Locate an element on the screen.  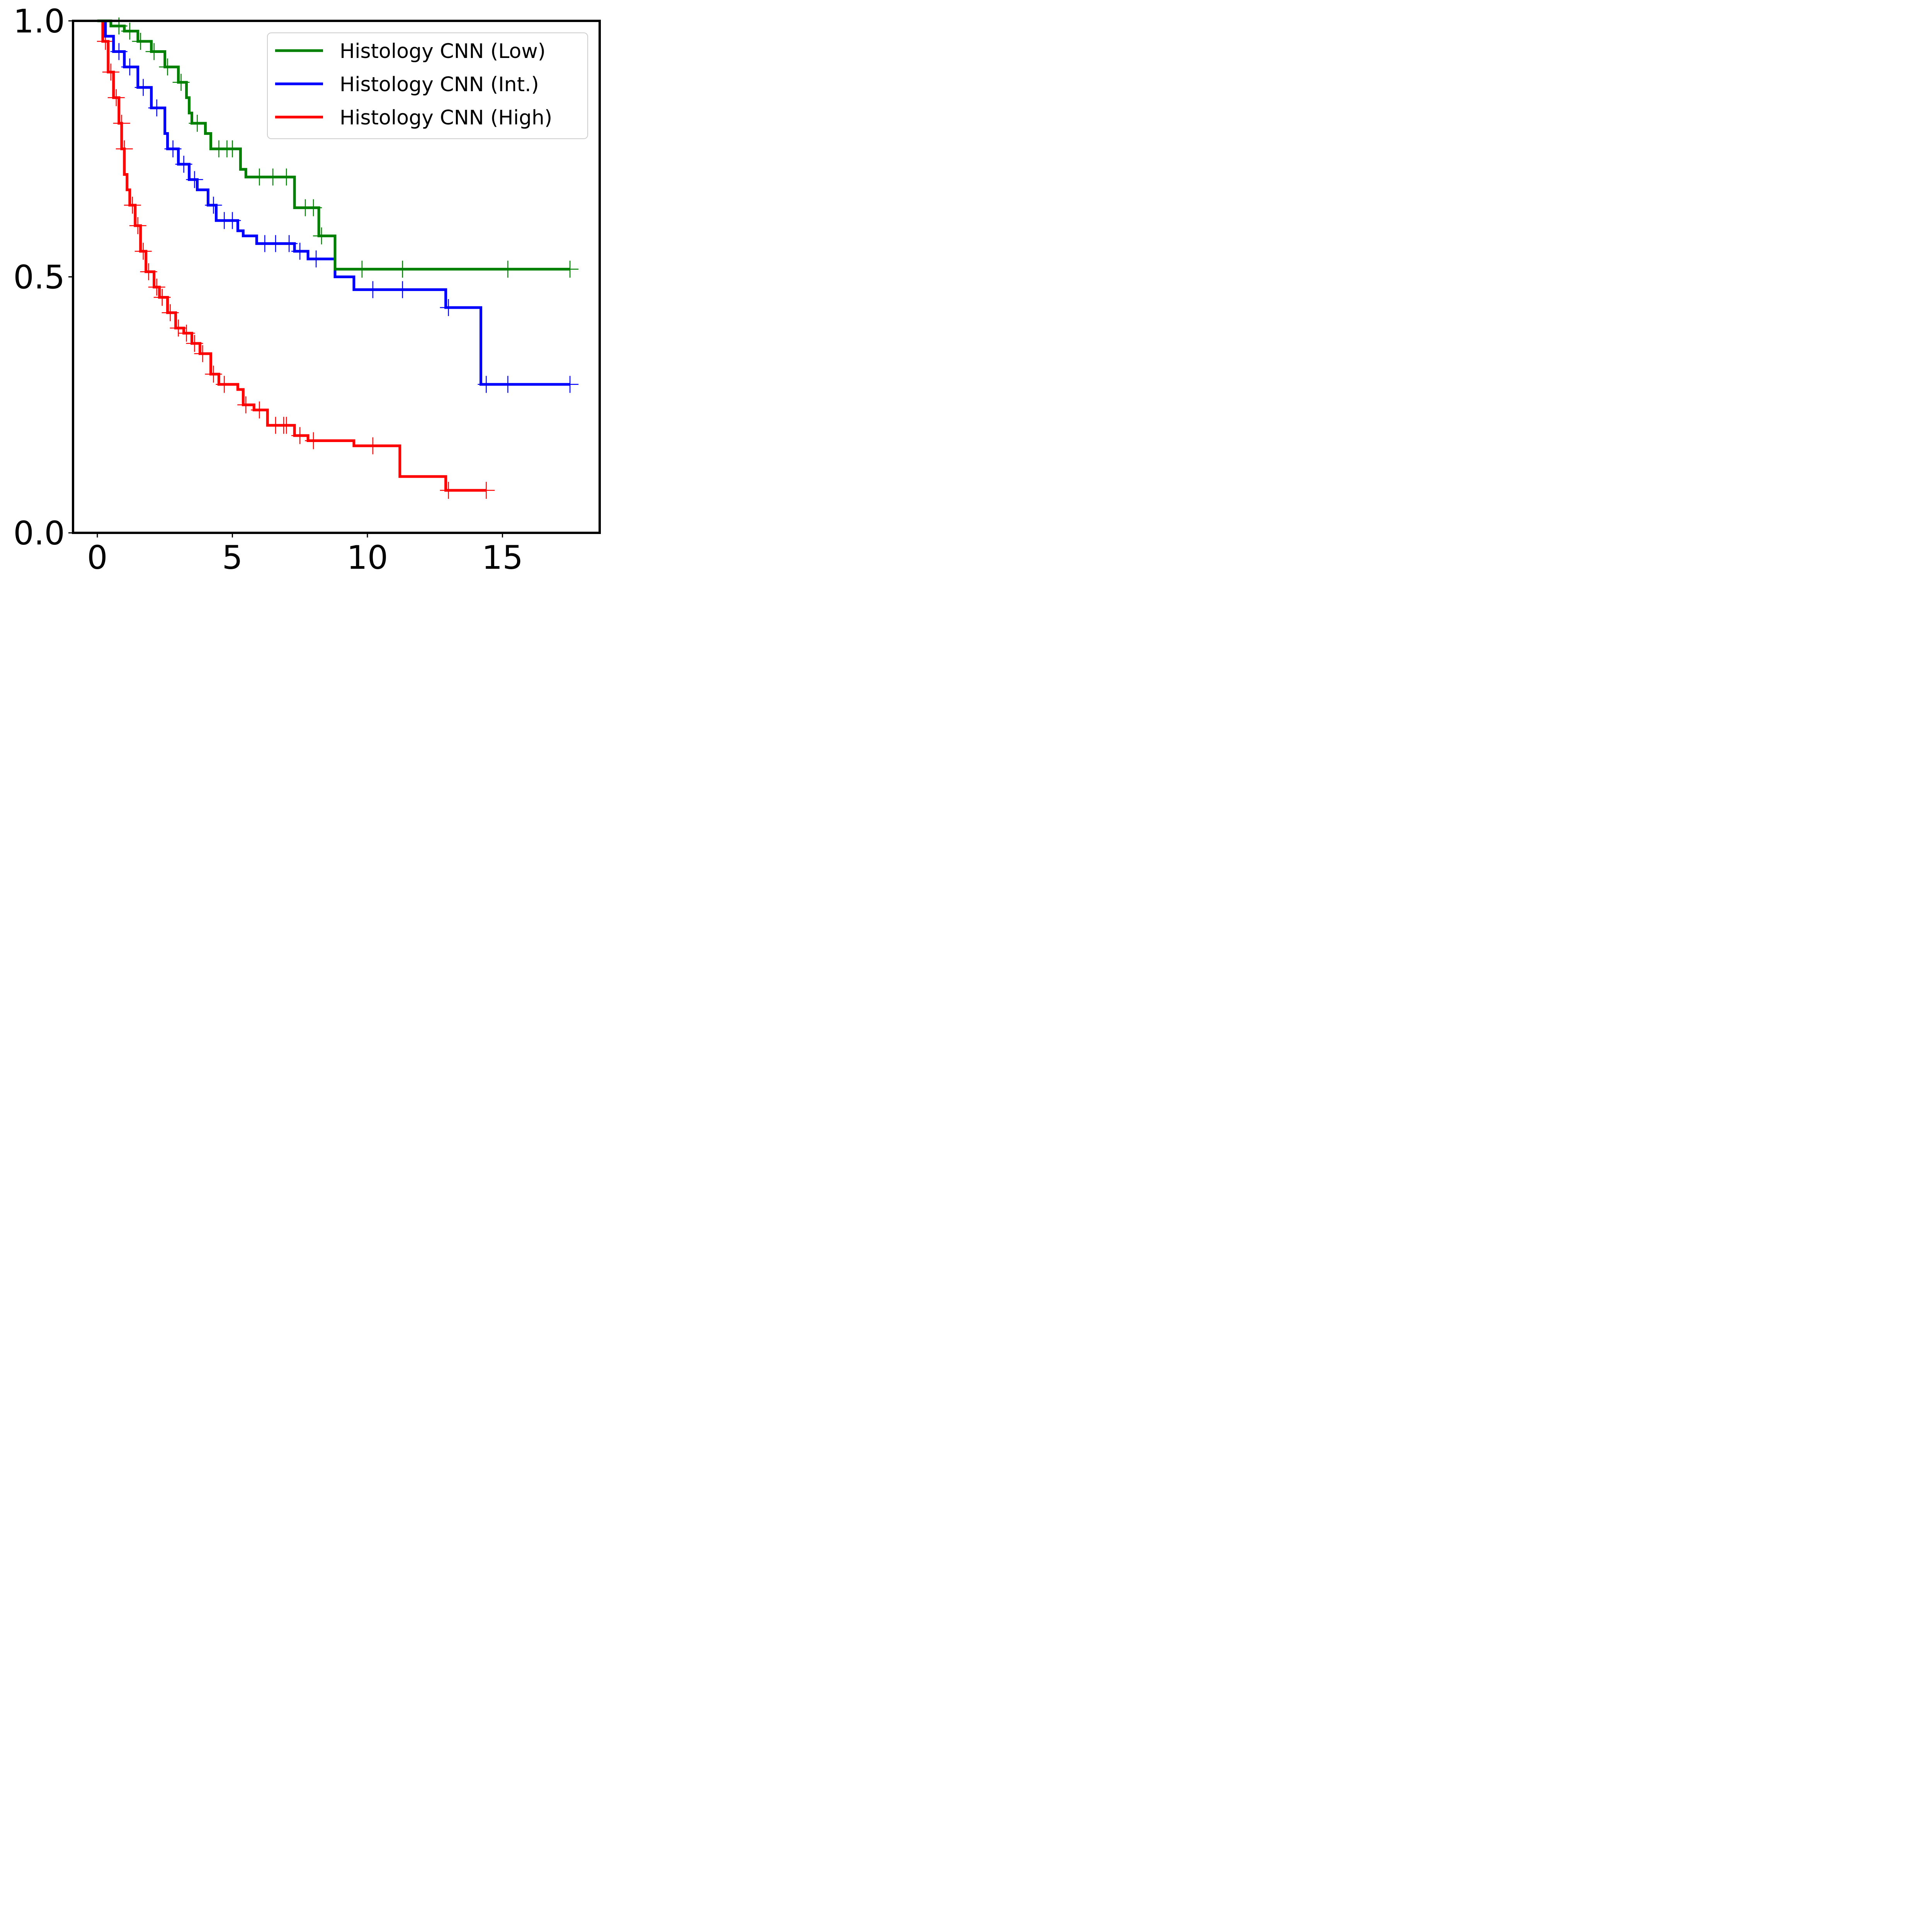
series-layer is located at coordinates (338, 258).